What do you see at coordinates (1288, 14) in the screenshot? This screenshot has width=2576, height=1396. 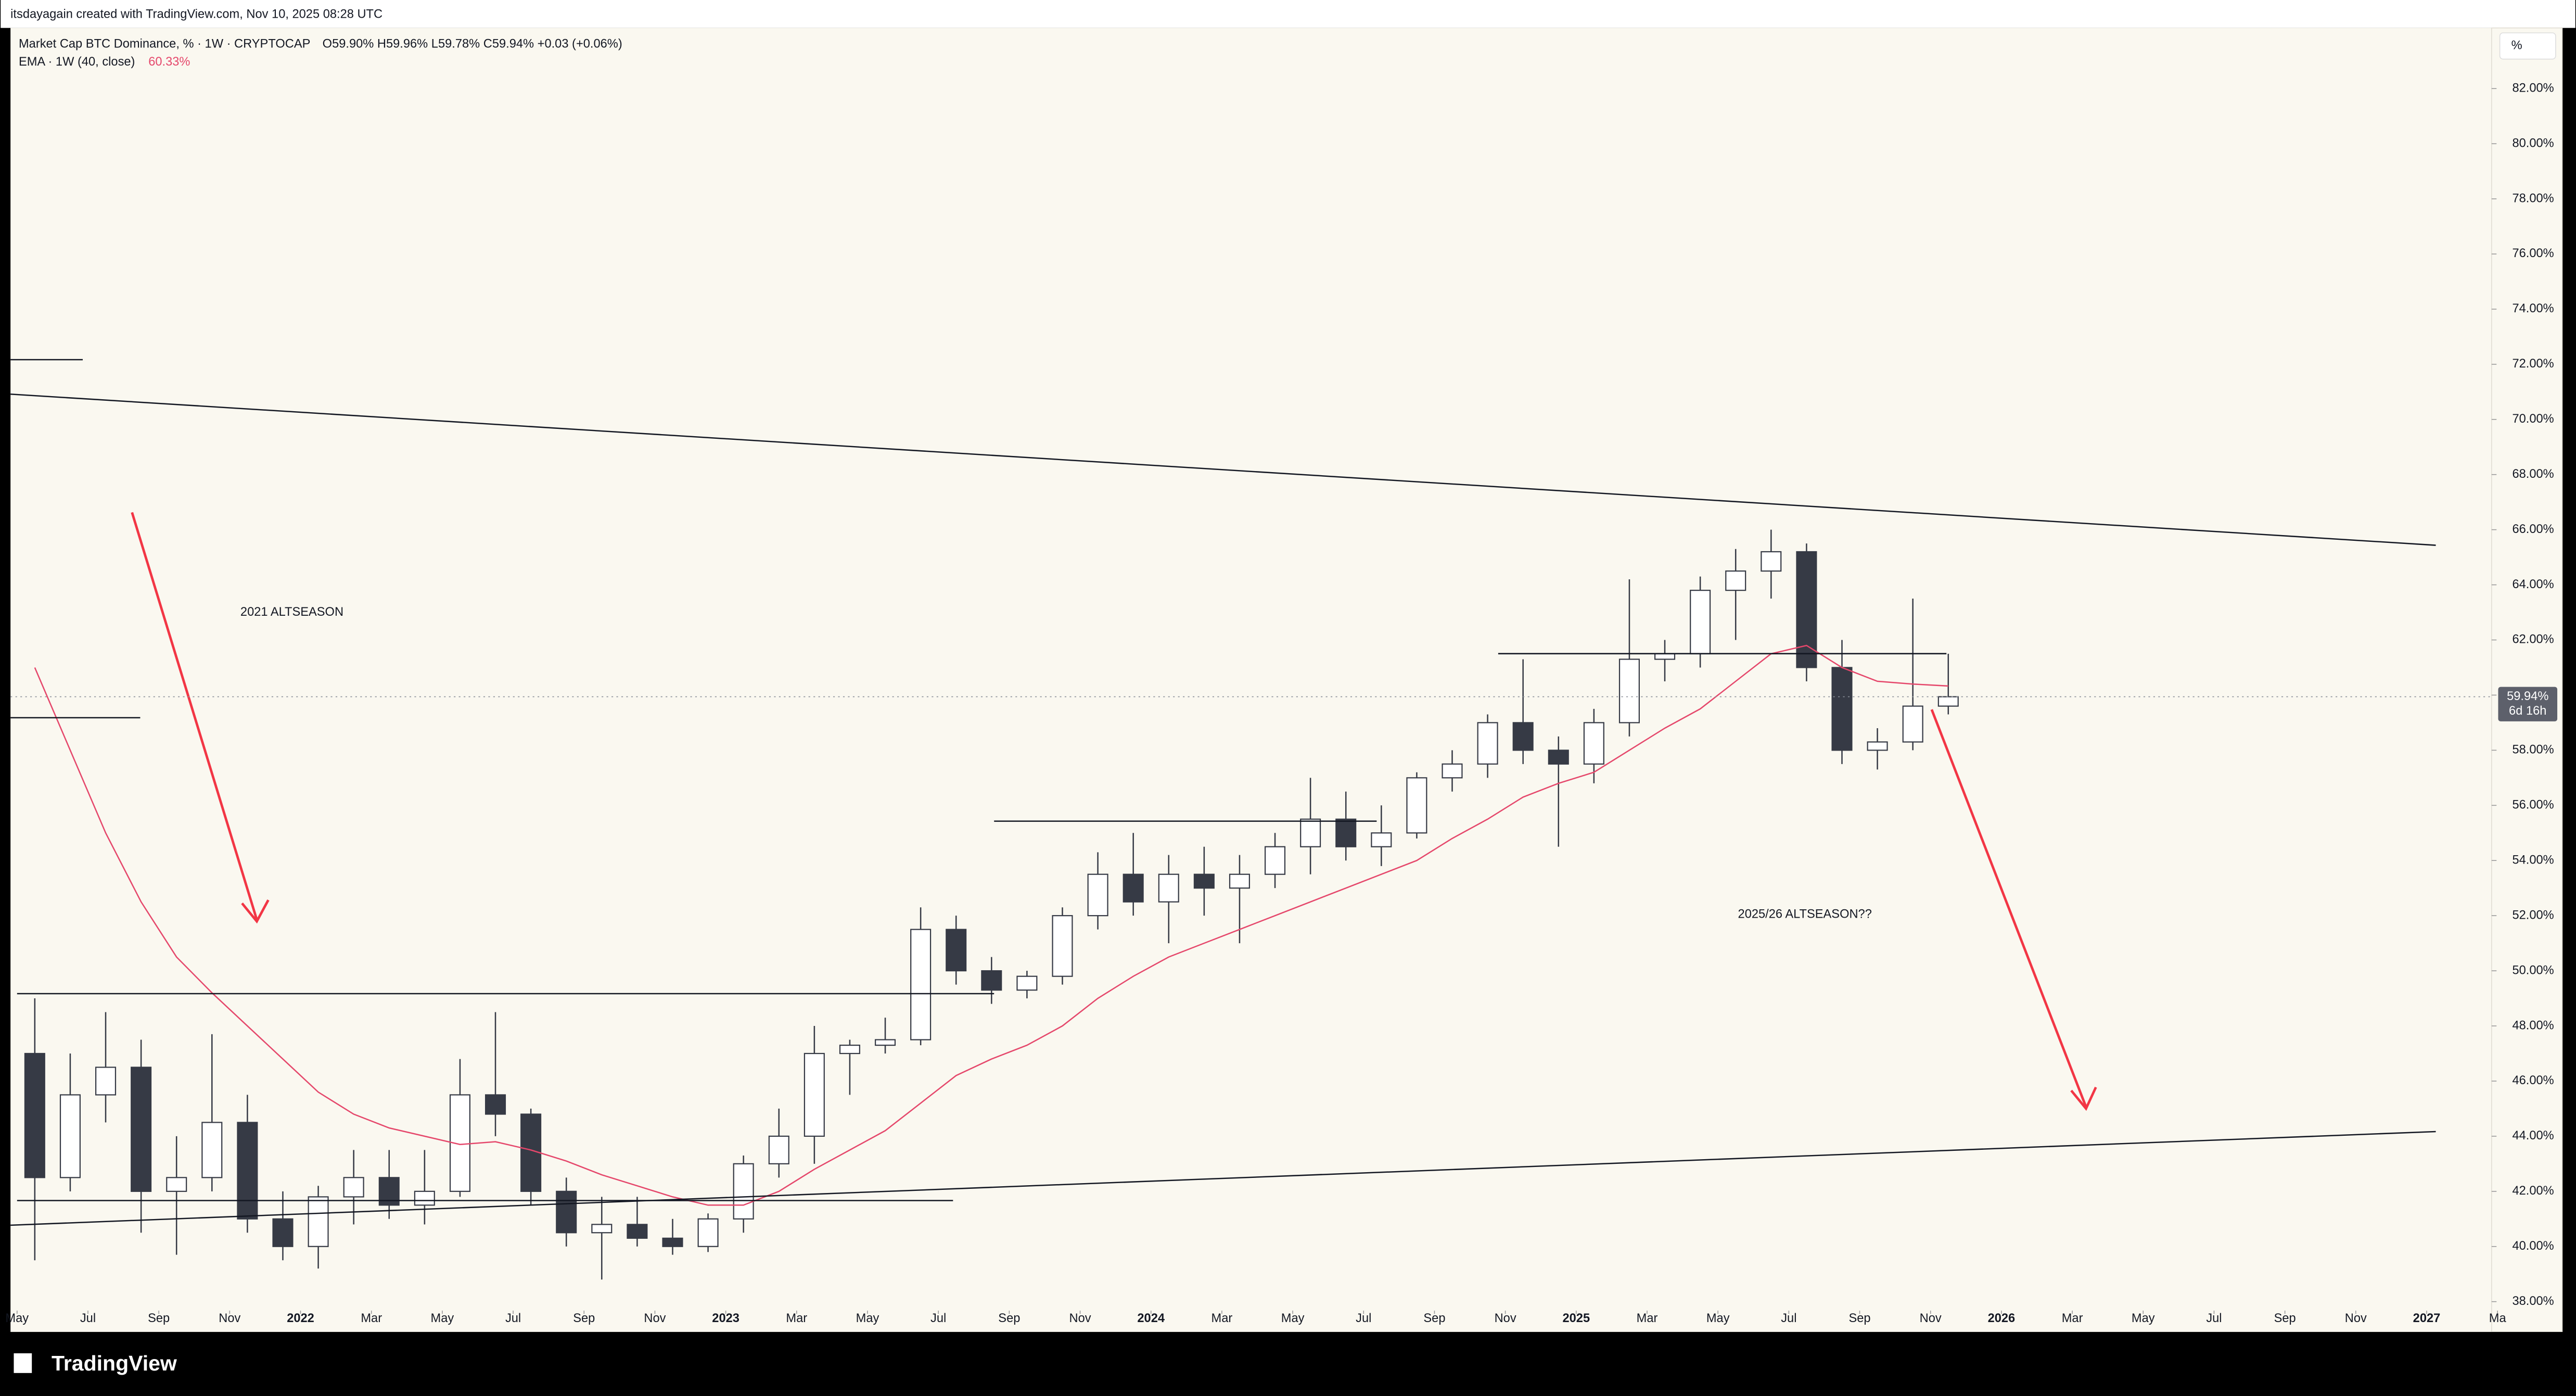 I see `header-bar` at bounding box center [1288, 14].